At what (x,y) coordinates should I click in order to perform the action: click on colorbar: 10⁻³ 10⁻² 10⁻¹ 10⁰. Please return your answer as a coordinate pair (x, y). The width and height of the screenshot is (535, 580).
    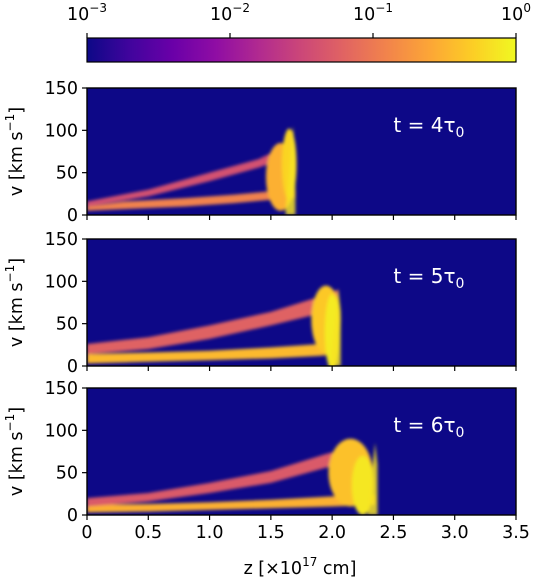
    Looking at the image, I should click on (299, 32).